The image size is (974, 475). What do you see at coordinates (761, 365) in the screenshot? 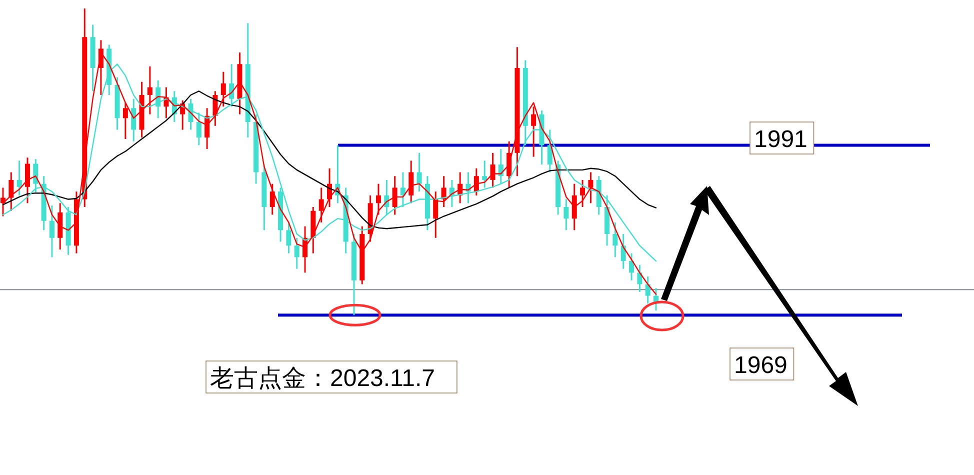
I see `ref-line-label: 1969` at bounding box center [761, 365].